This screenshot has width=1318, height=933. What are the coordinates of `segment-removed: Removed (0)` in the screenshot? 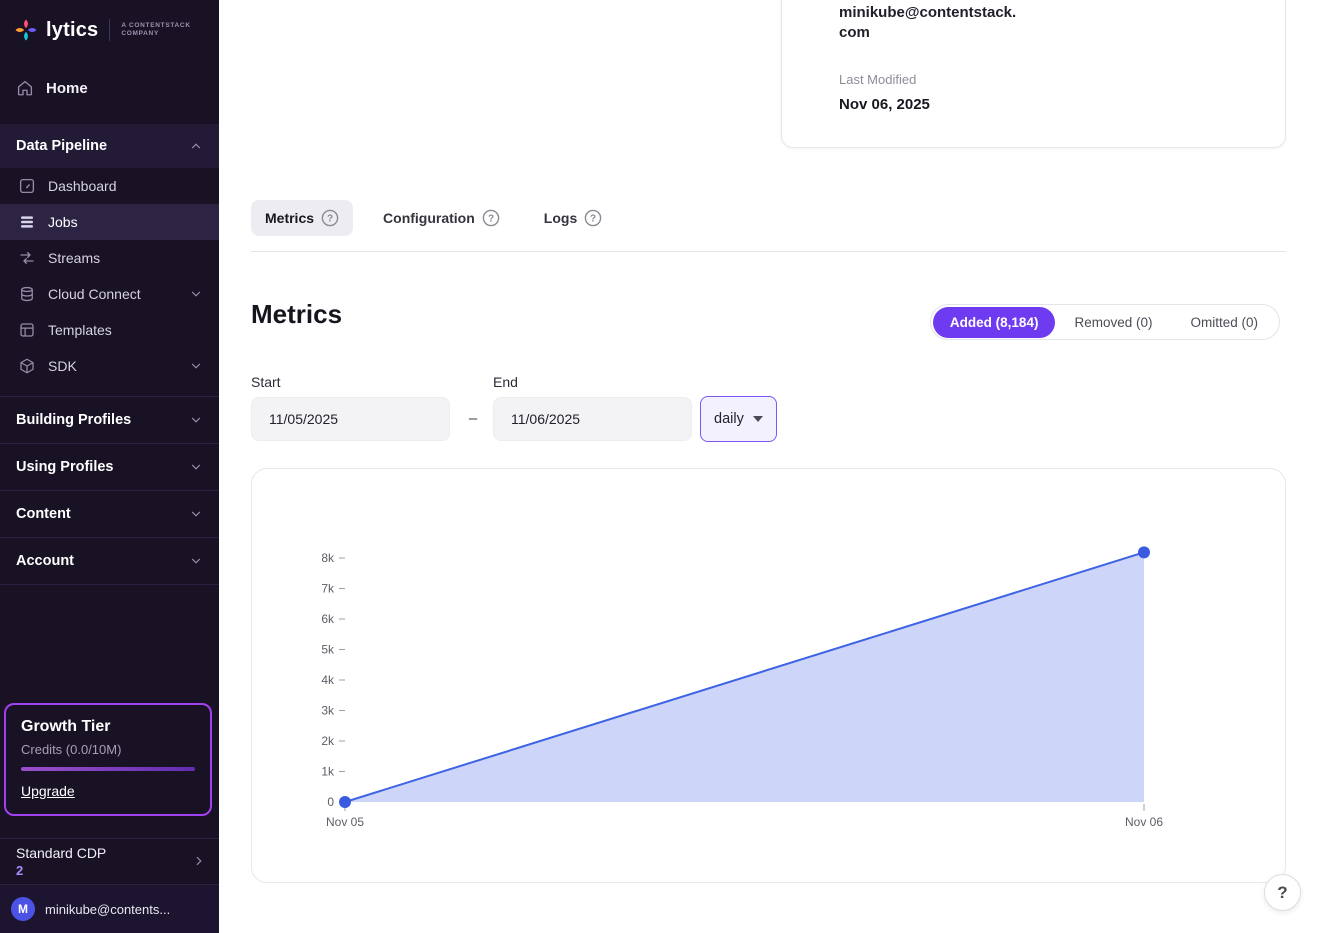 It's located at (1113, 322).